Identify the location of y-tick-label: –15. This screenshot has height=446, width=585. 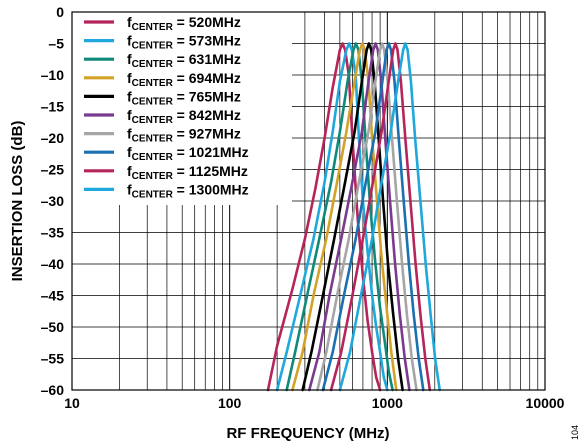
(53, 107).